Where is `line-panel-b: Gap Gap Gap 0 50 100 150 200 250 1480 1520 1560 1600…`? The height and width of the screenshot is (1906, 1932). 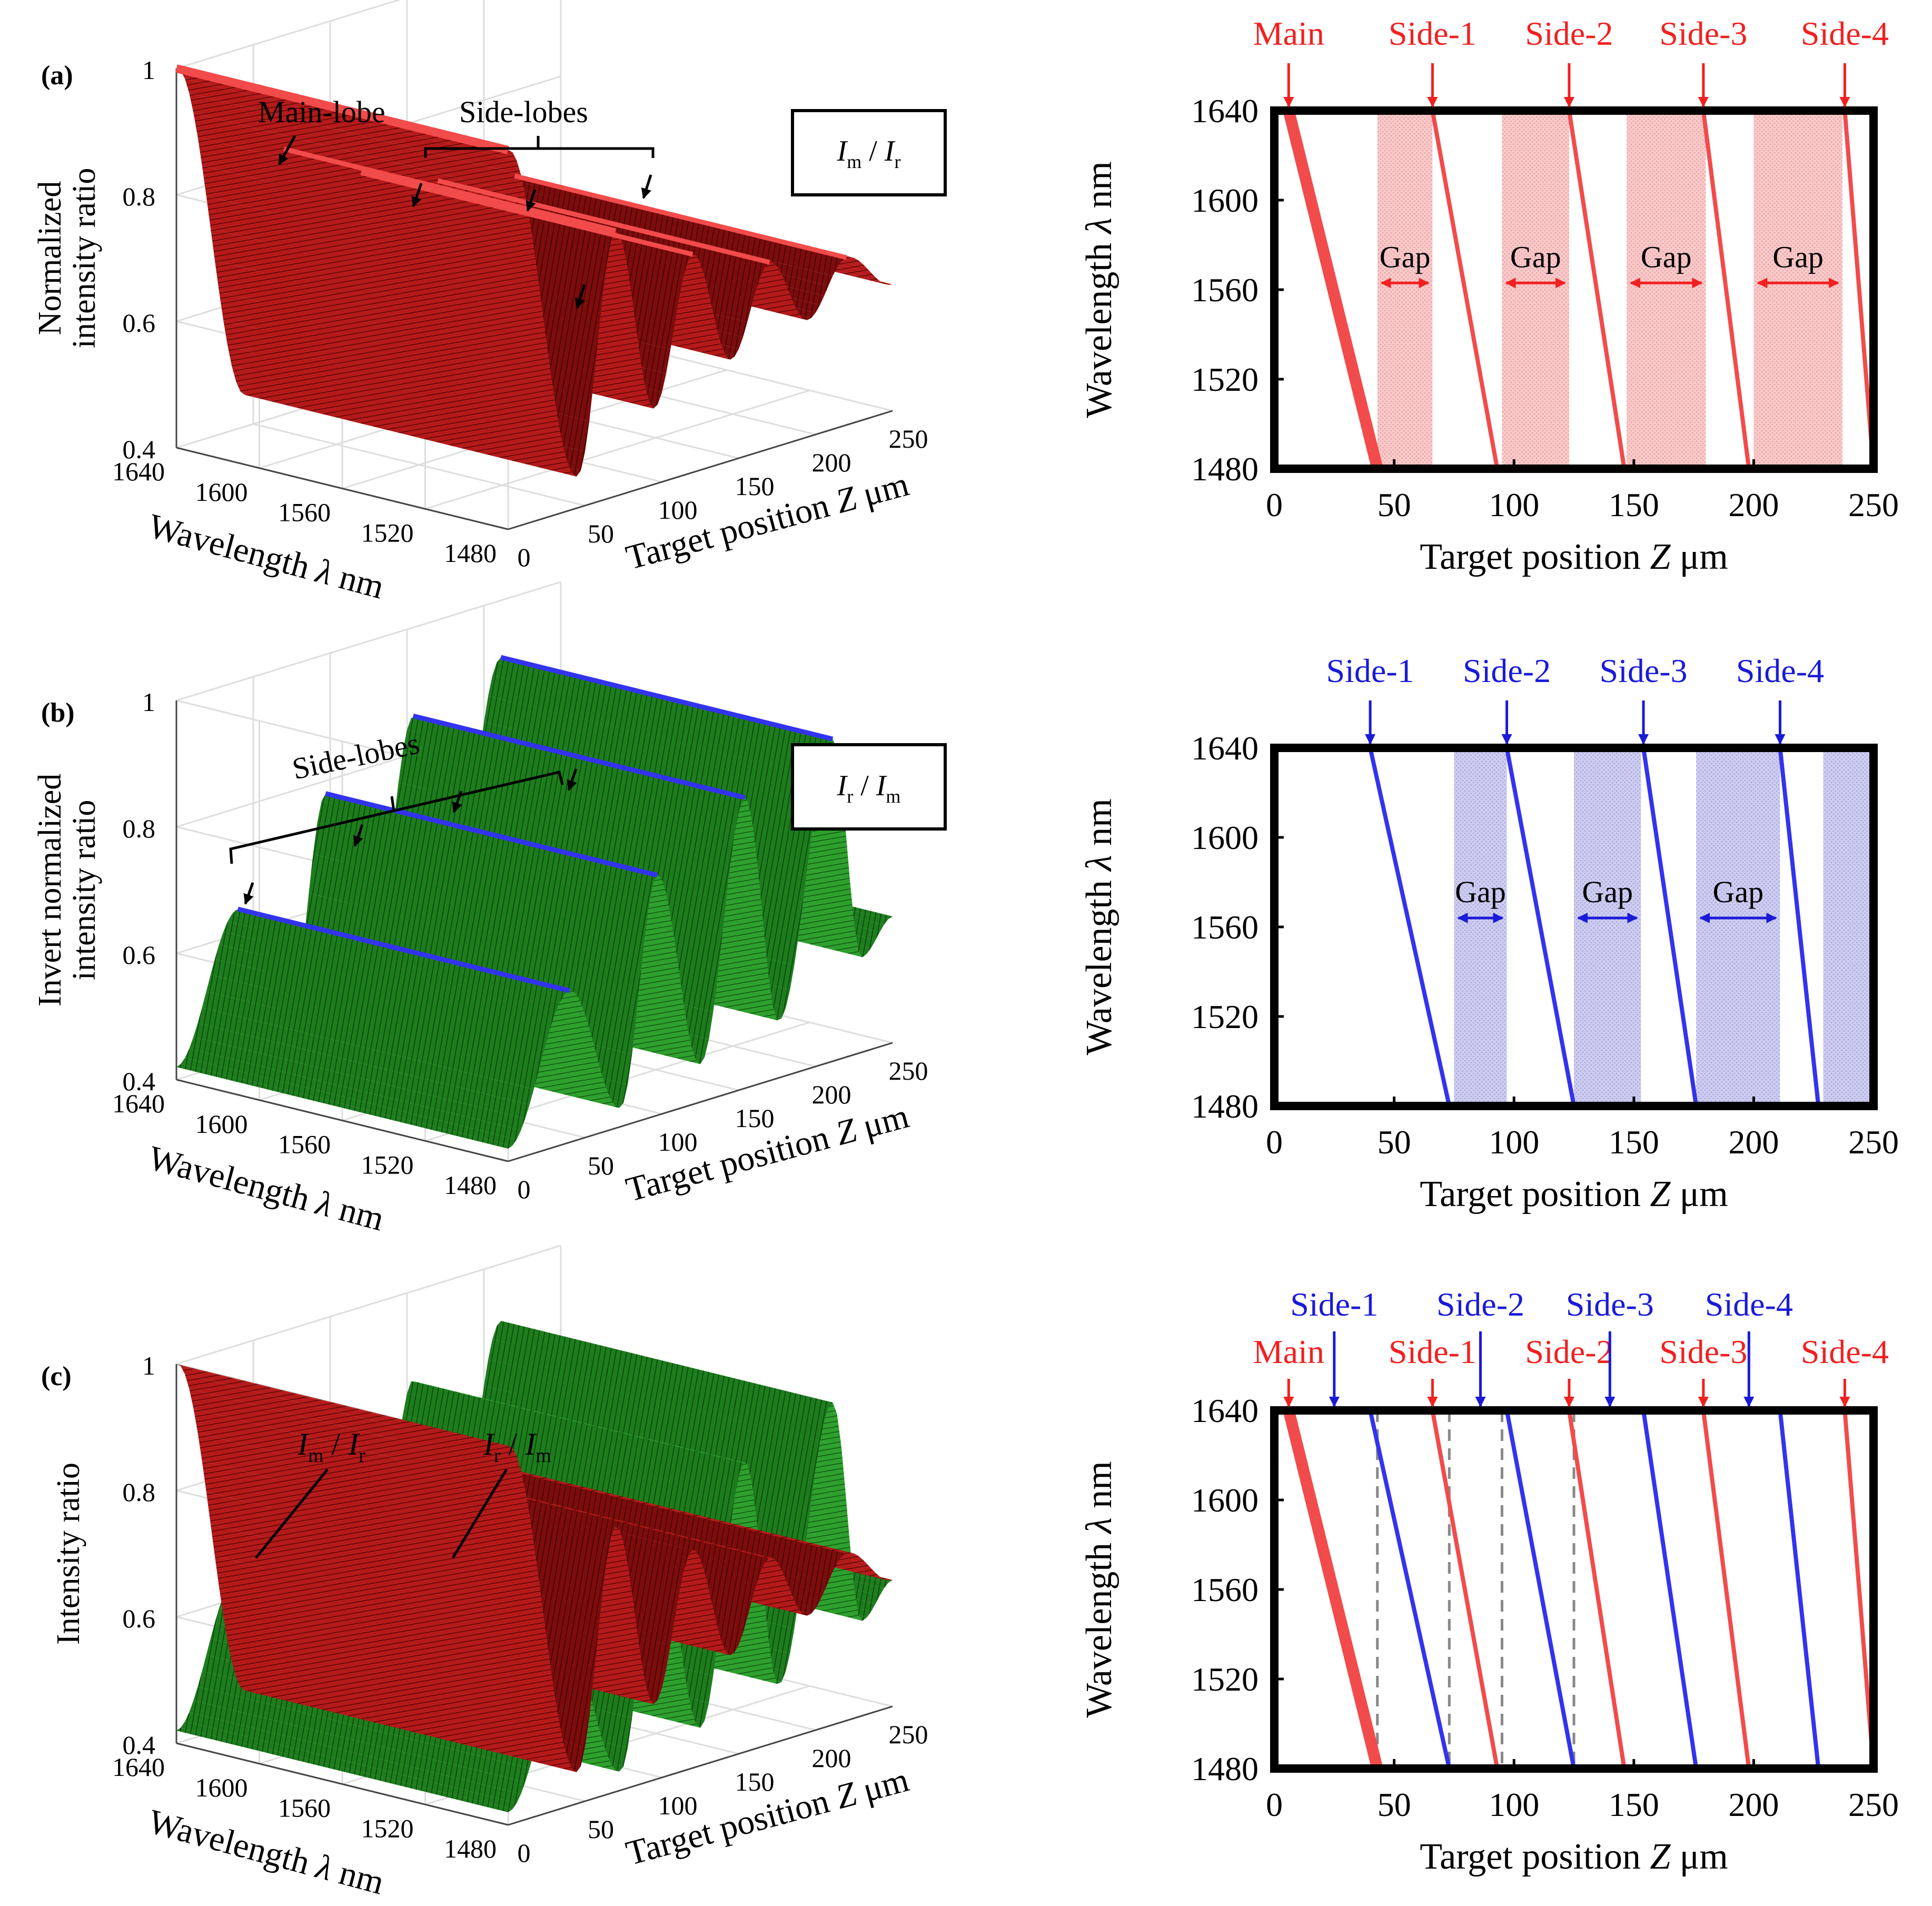 line-panel-b: Gap Gap Gap 0 50 100 150 200 250 1480 1520 1560 1600… is located at coordinates (1489, 933).